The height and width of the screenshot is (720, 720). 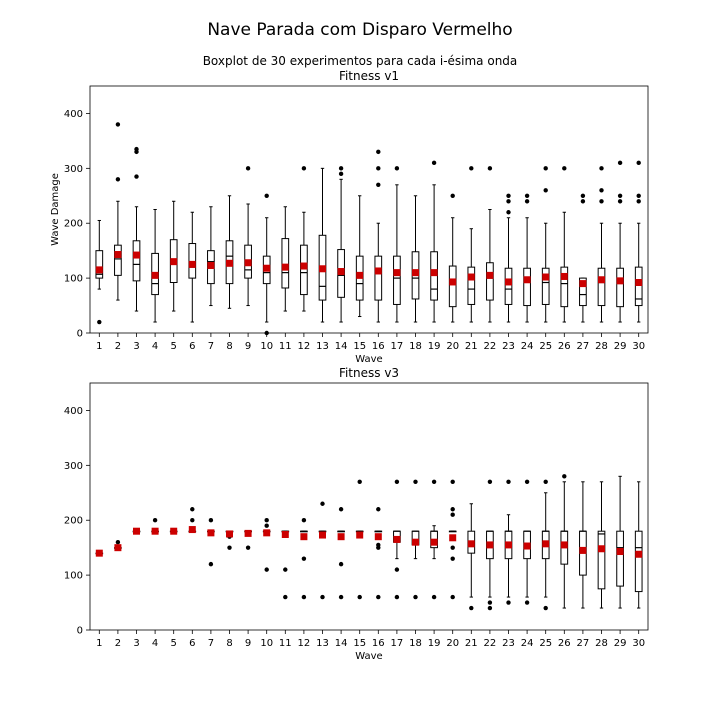 What do you see at coordinates (55, 209) in the screenshot?
I see `y-axis-label: Wave Damage` at bounding box center [55, 209].